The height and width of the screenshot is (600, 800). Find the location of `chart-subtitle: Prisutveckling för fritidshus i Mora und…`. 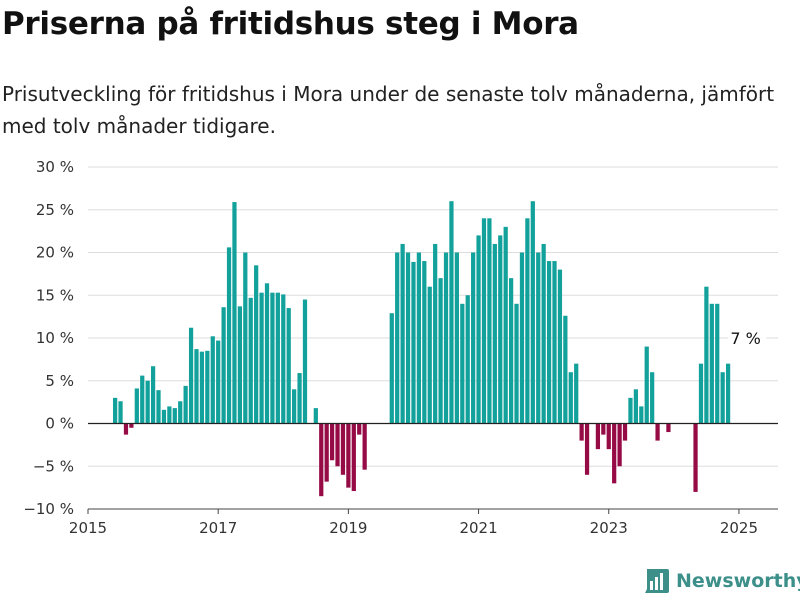

chart-subtitle: Prisutveckling för fritidshus i Mora und… is located at coordinates (388, 110).